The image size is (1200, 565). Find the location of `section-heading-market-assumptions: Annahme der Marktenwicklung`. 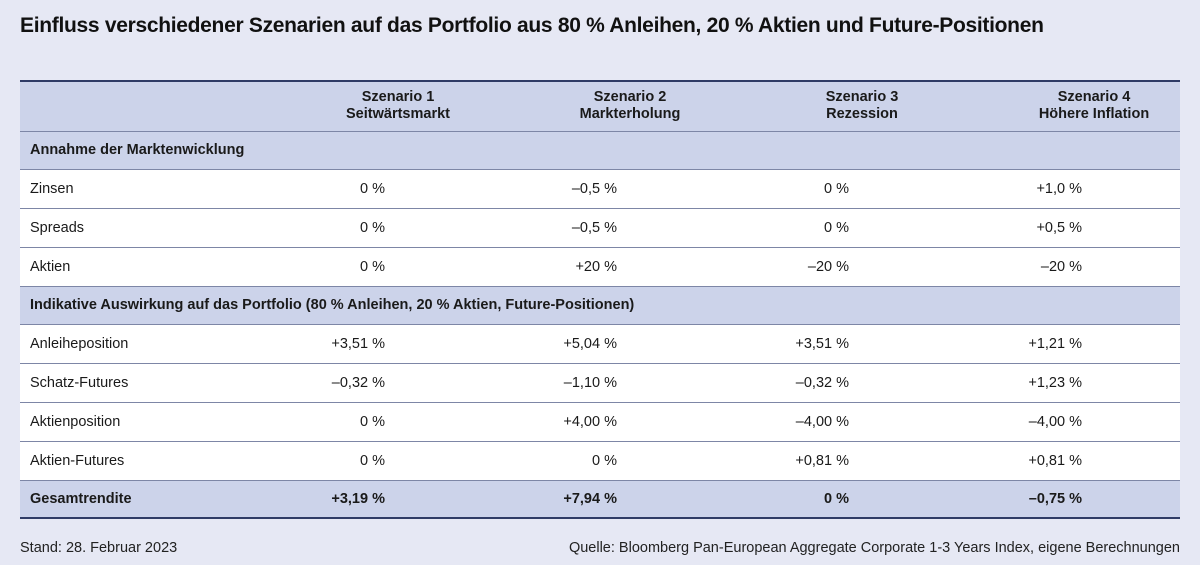

section-heading-market-assumptions: Annahme der Marktenwicklung is located at coordinates (137, 150).